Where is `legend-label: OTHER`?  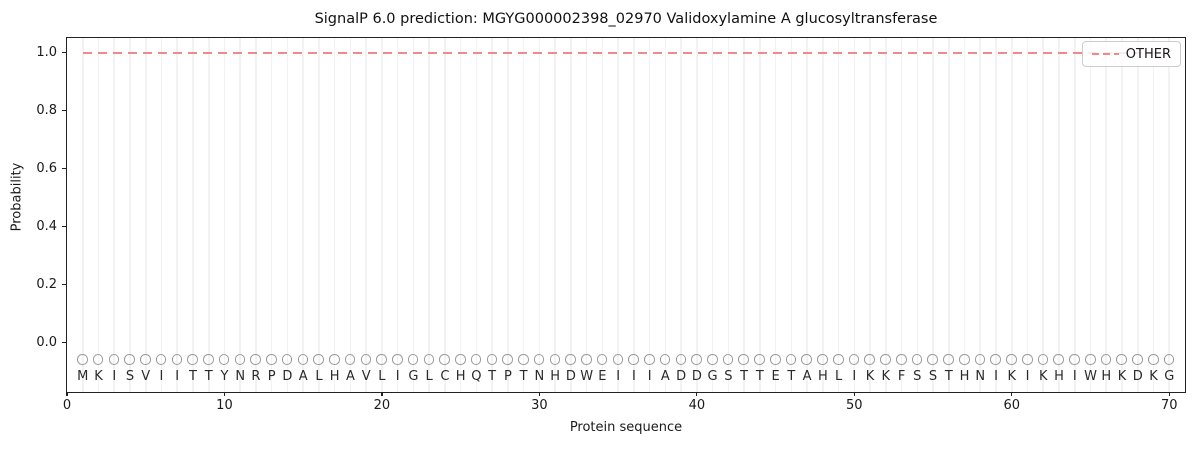
legend-label: OTHER is located at coordinates (1148, 54).